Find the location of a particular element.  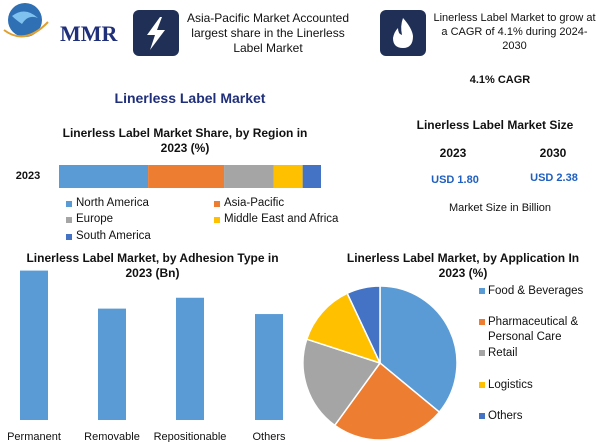

legend-label: Food & Beverages is located at coordinates (536, 291).